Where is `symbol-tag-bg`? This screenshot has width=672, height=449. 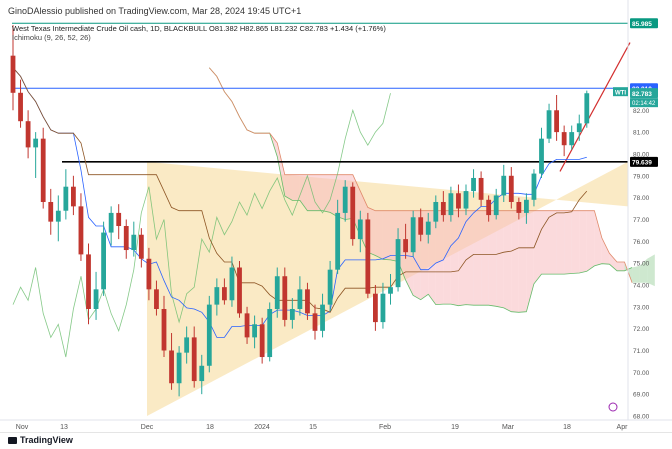 symbol-tag-bg is located at coordinates (620, 92).